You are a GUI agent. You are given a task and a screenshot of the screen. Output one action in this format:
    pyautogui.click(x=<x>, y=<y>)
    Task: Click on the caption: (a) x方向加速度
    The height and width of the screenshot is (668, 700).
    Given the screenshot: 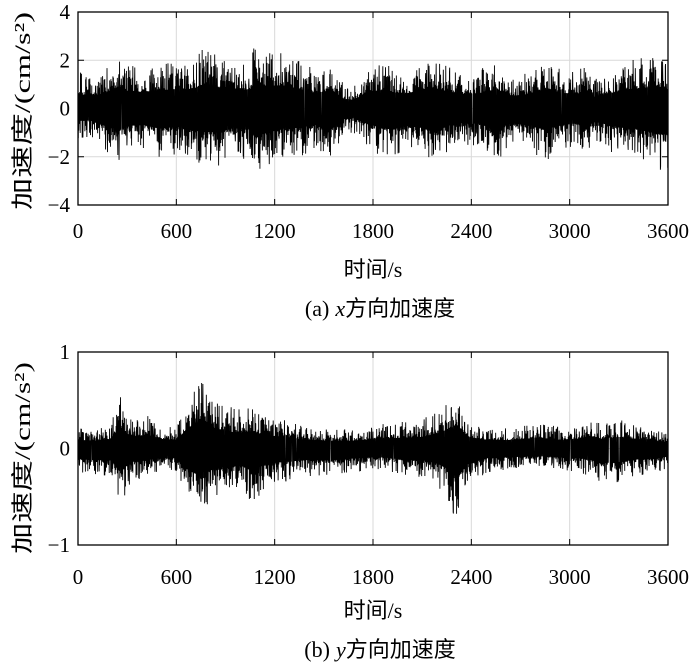 What is the action you would take?
    pyautogui.click(x=380, y=308)
    